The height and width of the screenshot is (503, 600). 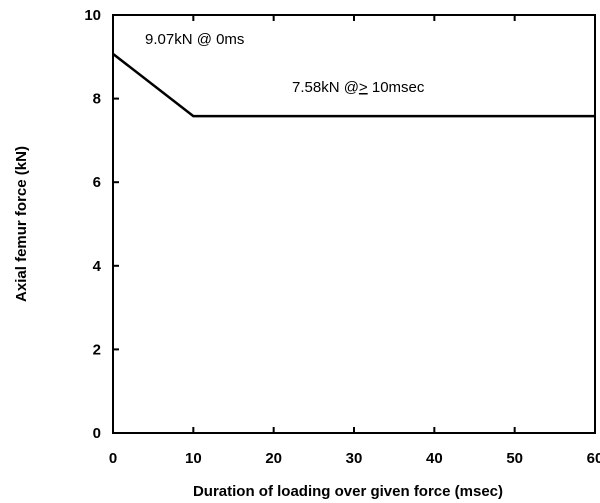 I want to click on annotation-plateau-prefix: 7.58kN @, so click(x=325, y=87).